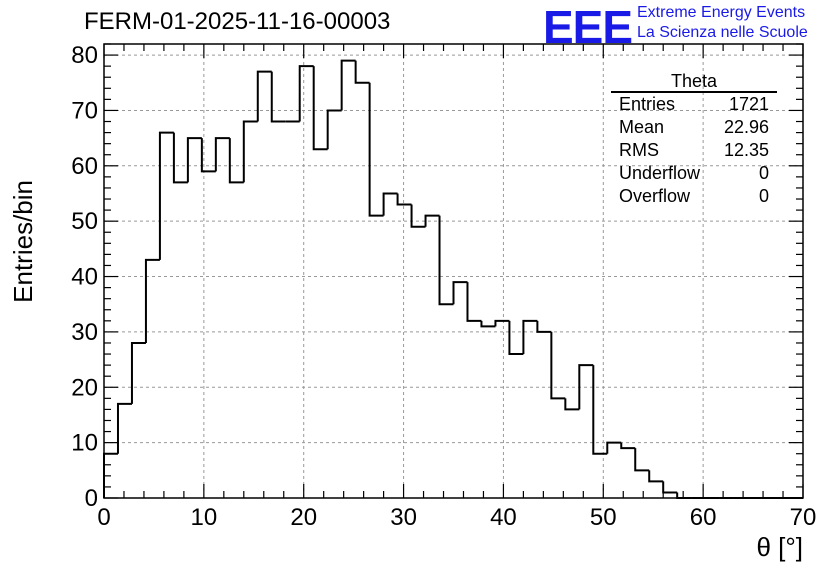 This screenshot has width=836, height=572. I want to click on stats-row-entries: Entries 1721, so click(694, 104).